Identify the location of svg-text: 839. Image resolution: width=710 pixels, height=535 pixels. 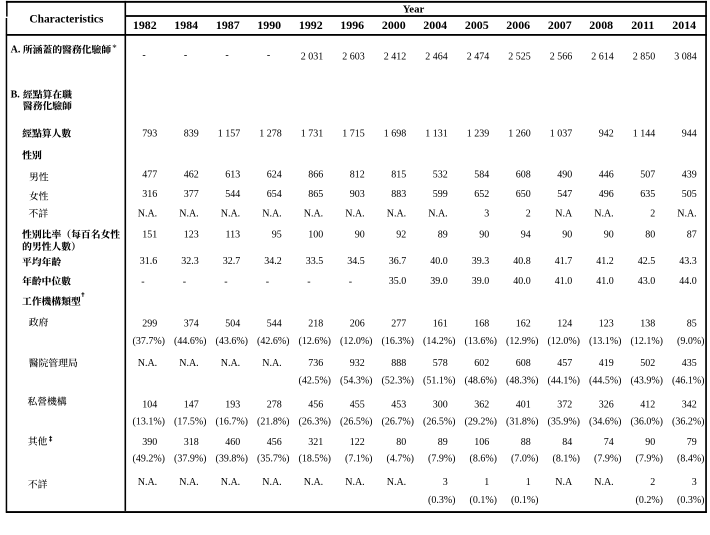
(191, 133).